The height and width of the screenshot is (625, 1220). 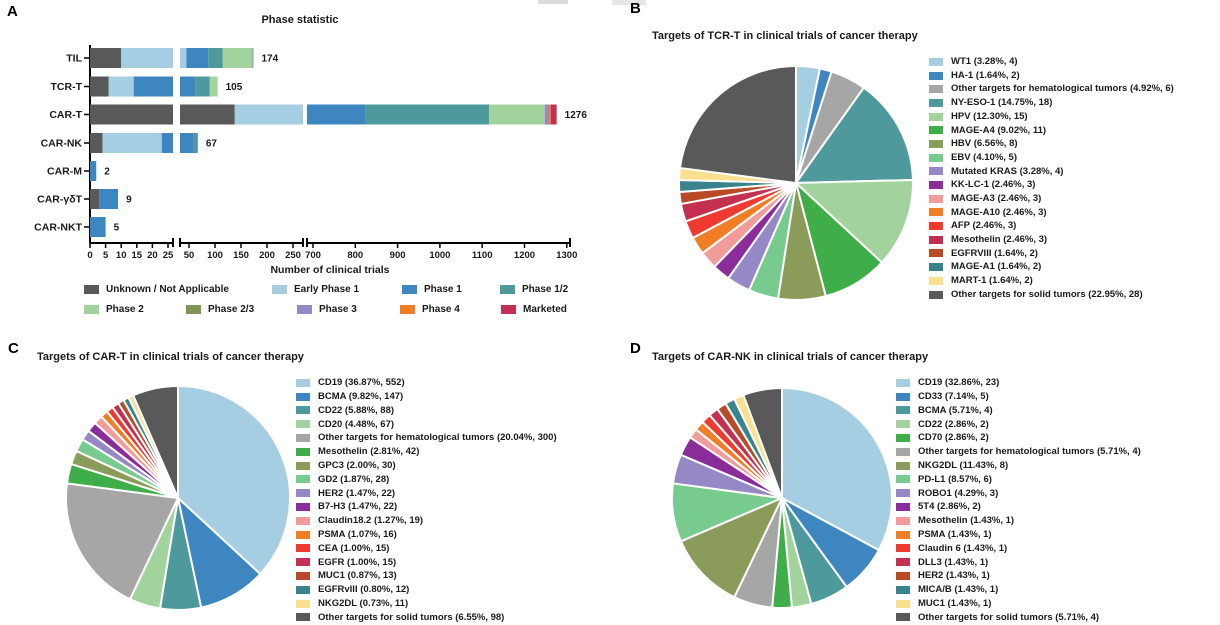 What do you see at coordinates (1018, 438) in the screenshot?
I see `pie-legend-item: CD70 (2.86%, 2)` at bounding box center [1018, 438].